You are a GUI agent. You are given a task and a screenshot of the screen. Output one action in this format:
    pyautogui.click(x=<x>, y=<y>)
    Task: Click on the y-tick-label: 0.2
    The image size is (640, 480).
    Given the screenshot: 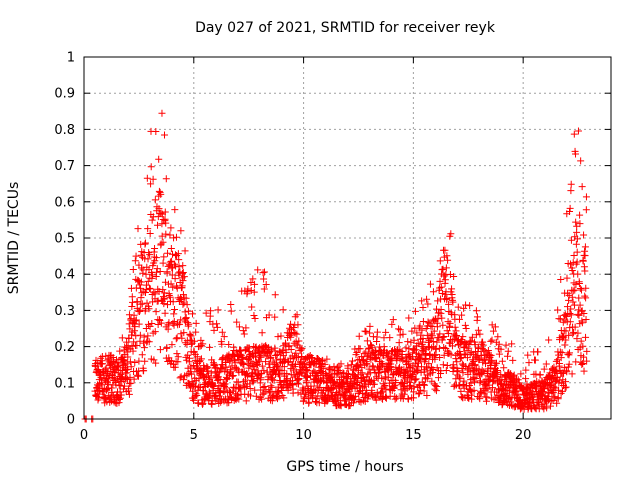 What is the action you would take?
    pyautogui.click(x=64, y=347)
    